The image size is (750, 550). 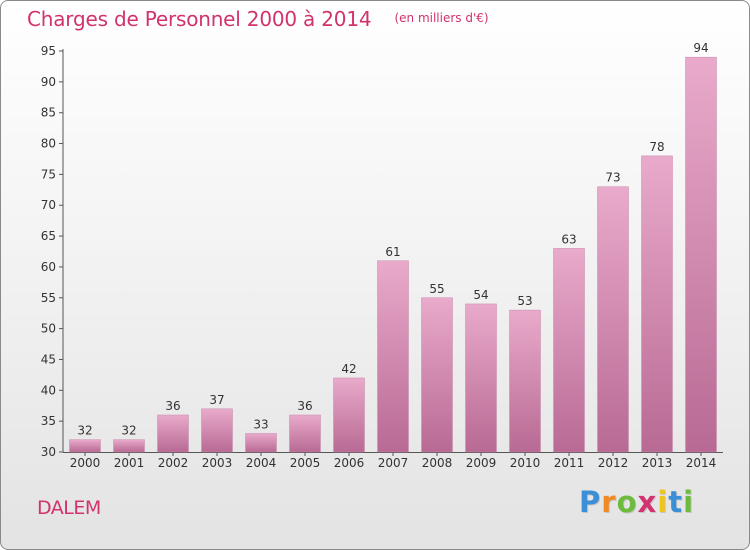 What do you see at coordinates (199, 19) in the screenshot?
I see `chart-title: Charges de Personnel 2000 à 2014` at bounding box center [199, 19].